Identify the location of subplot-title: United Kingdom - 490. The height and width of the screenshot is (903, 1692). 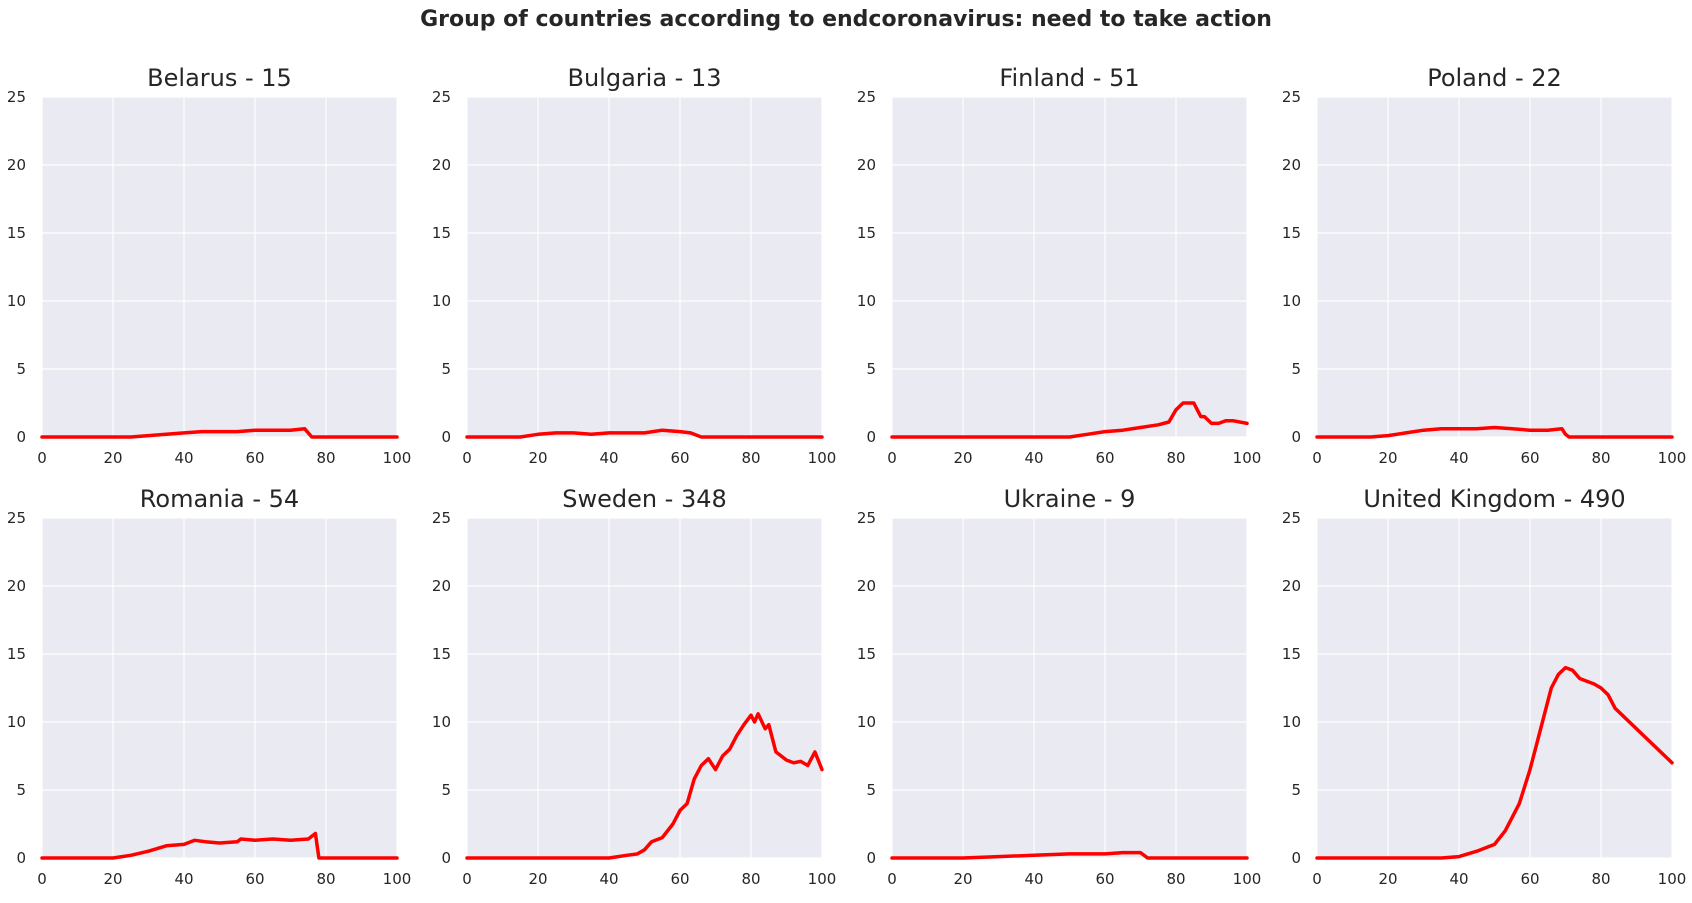
(1494, 499).